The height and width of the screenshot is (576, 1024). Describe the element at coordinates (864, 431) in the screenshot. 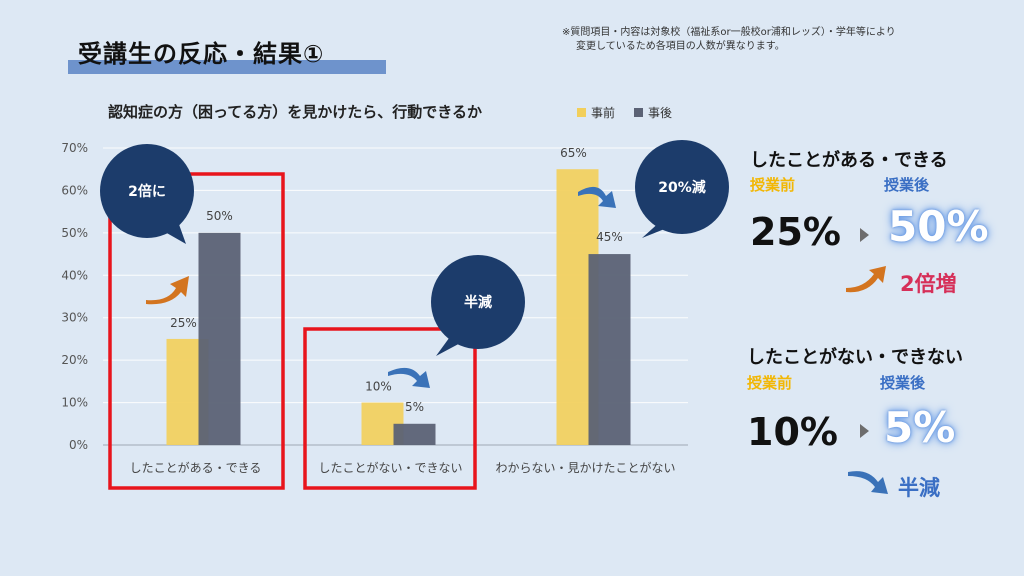

I see `panel2-transition-triangle-icon` at that location.